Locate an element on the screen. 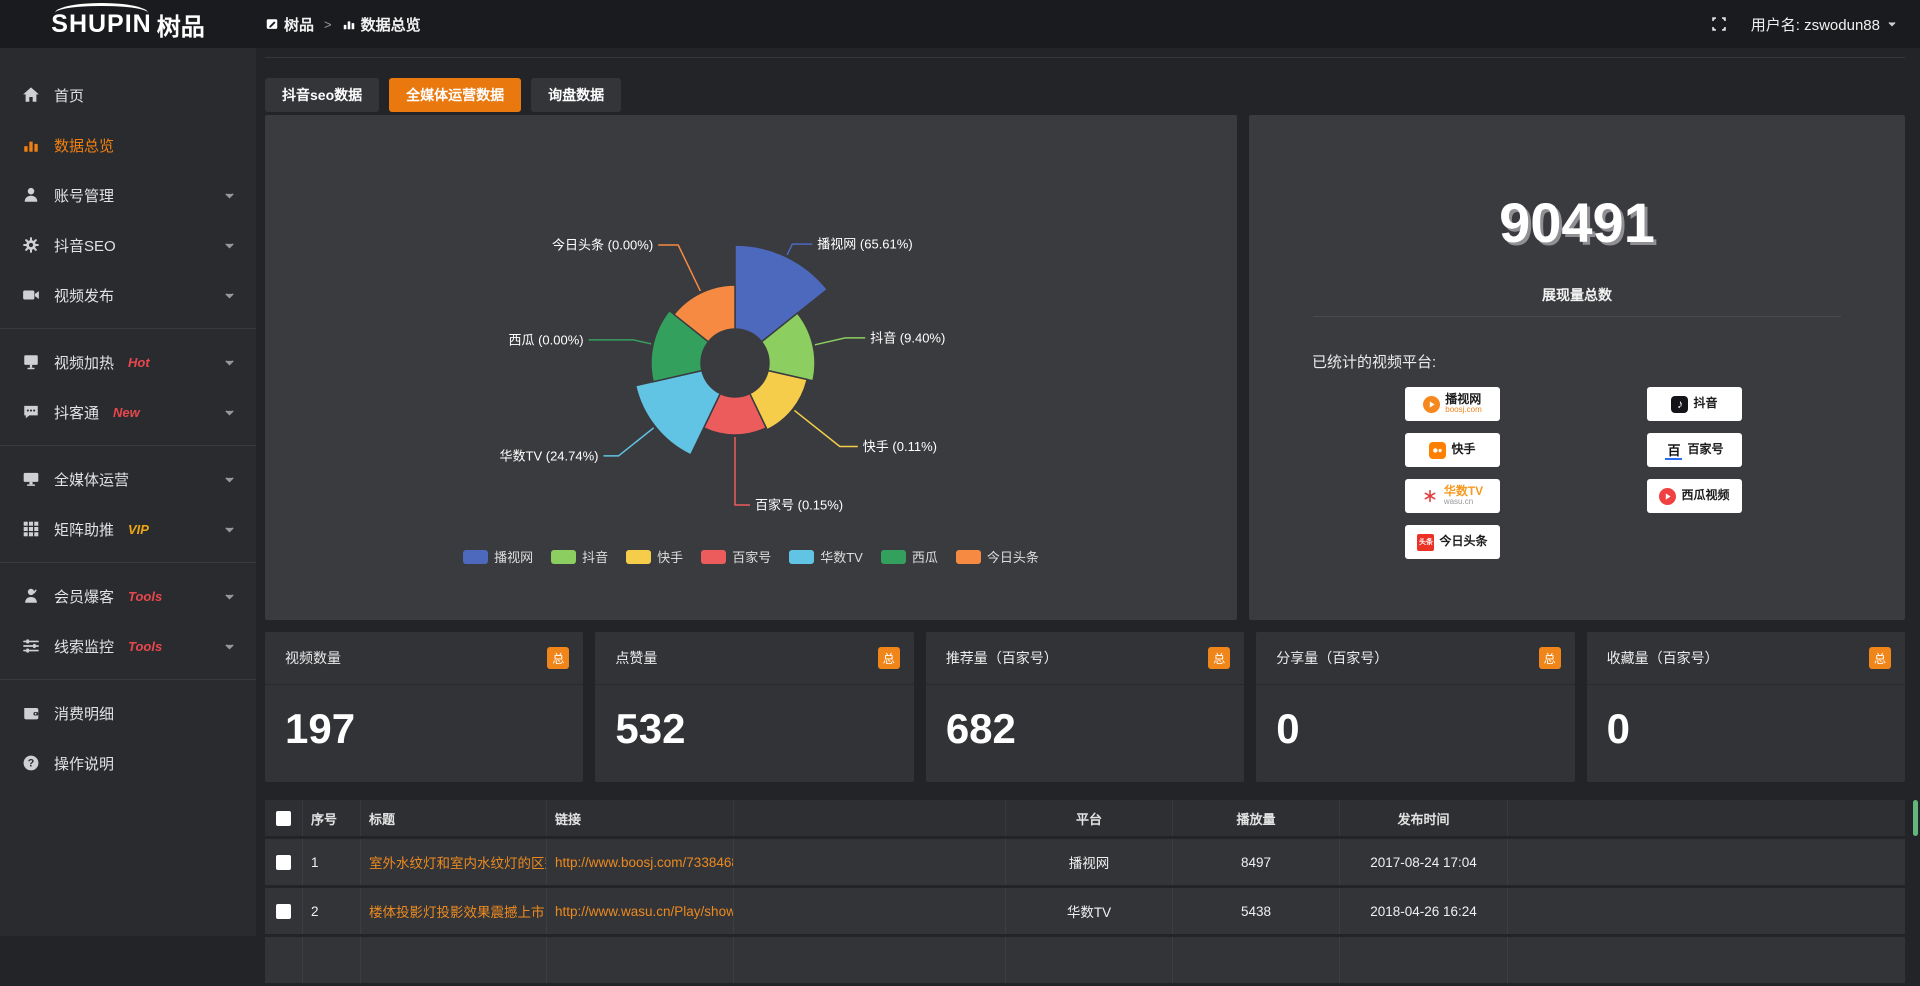  app-logo: SHUPIN 树品 is located at coordinates (128, 22).